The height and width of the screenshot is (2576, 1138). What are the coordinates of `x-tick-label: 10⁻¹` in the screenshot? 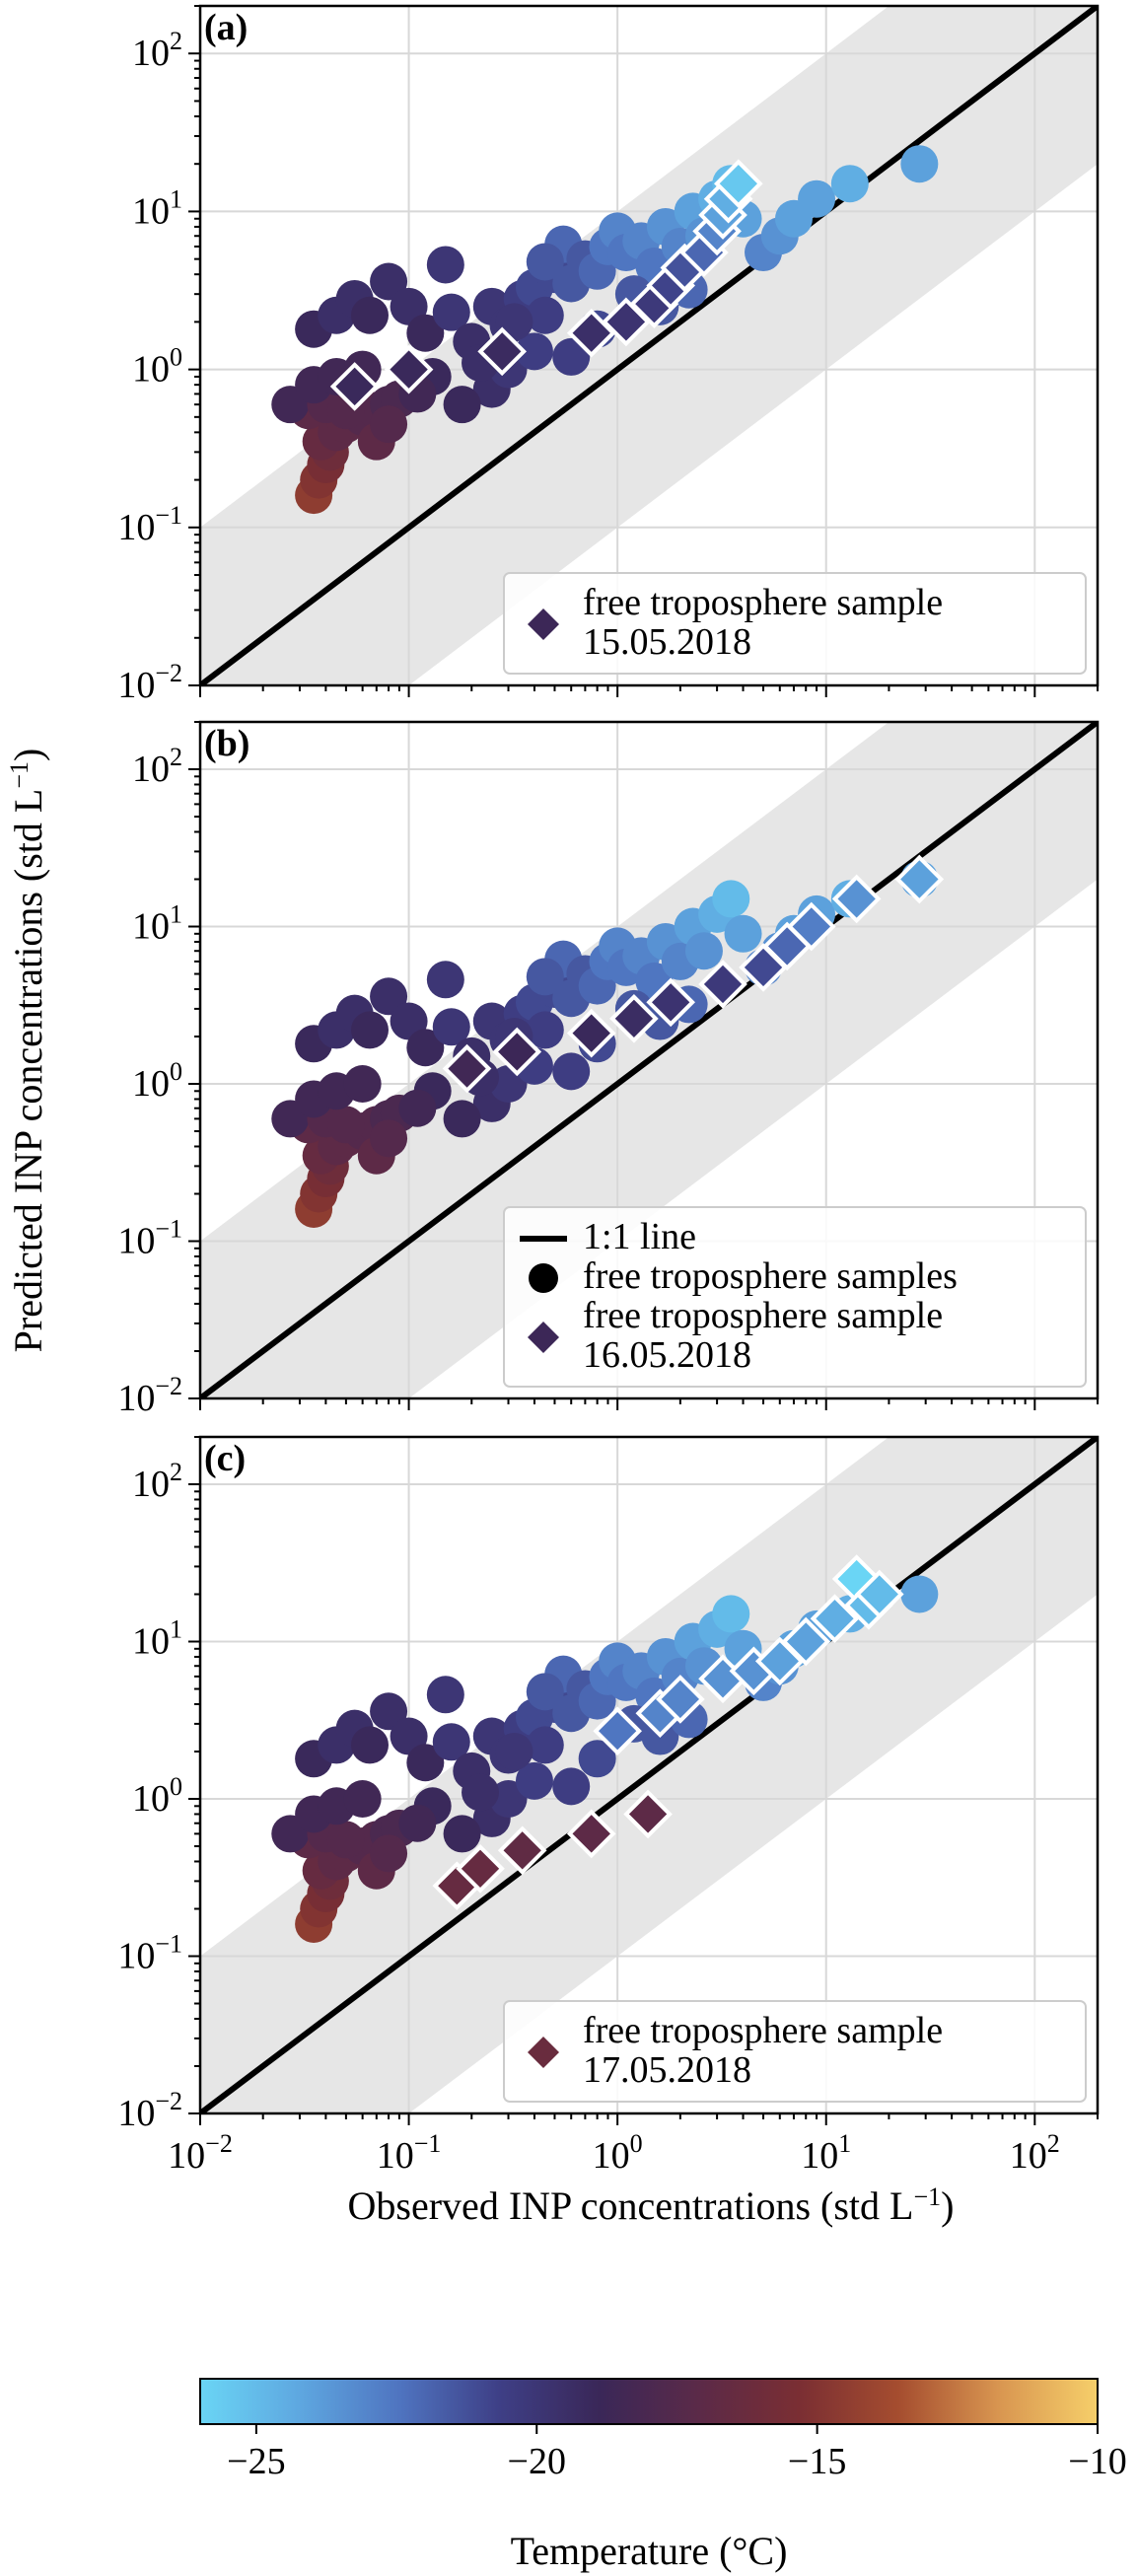 It's located at (409, 2153).